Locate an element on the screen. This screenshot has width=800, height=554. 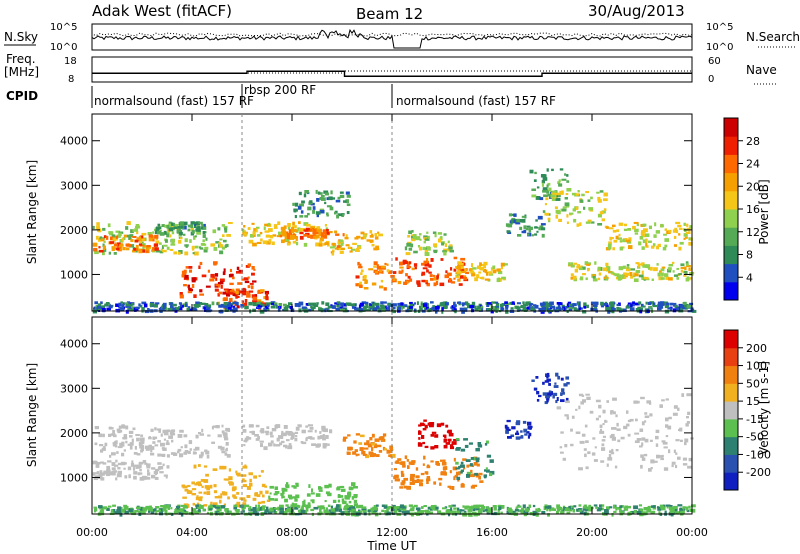
freq-label: Freq. is located at coordinates (21, 59).